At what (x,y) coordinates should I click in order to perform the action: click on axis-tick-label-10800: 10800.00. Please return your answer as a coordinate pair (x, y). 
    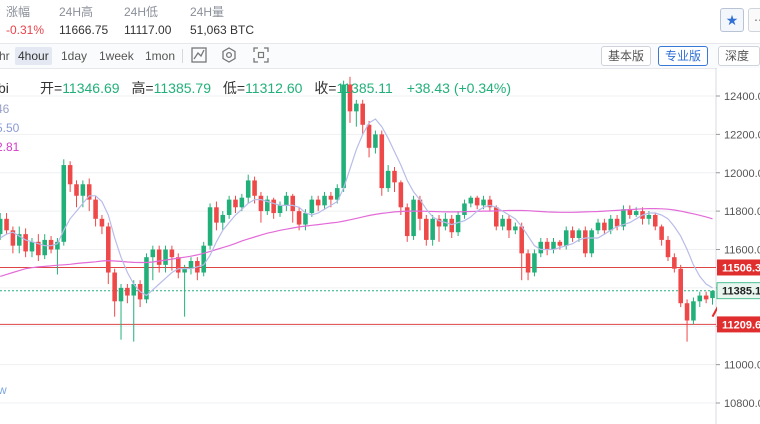
    Looking at the image, I should click on (742, 404).